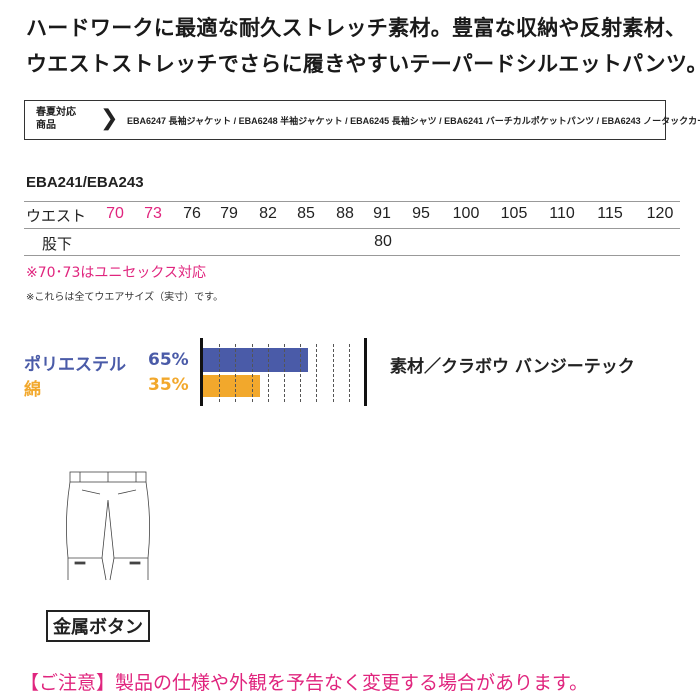 The height and width of the screenshot is (700, 700). Describe the element at coordinates (660, 213) in the screenshot. I see `waist-size: 120` at that location.